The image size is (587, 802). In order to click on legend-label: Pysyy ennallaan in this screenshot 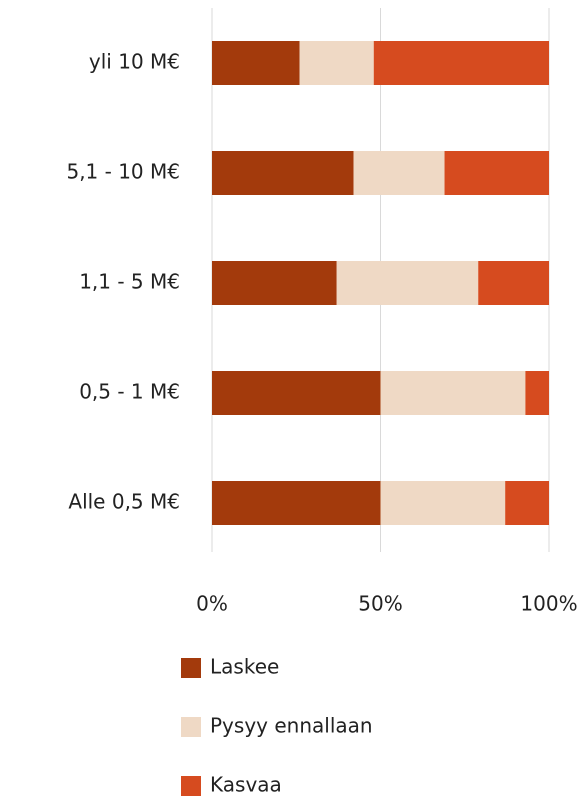, I will do `click(291, 726)`.